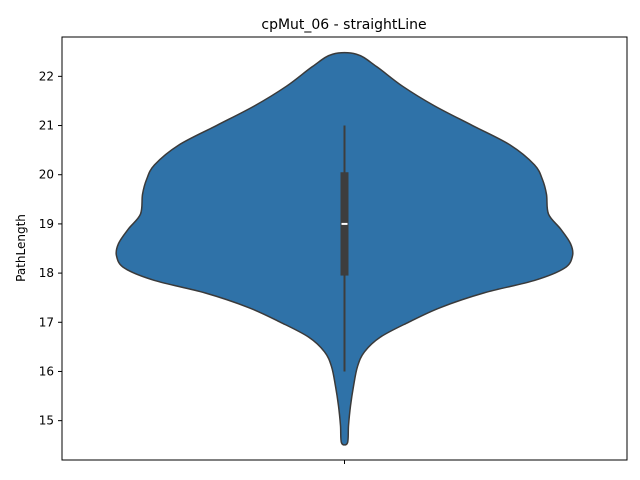  What do you see at coordinates (343, 25) in the screenshot?
I see `chart-title: cpMut_06 - straightLine` at bounding box center [343, 25].